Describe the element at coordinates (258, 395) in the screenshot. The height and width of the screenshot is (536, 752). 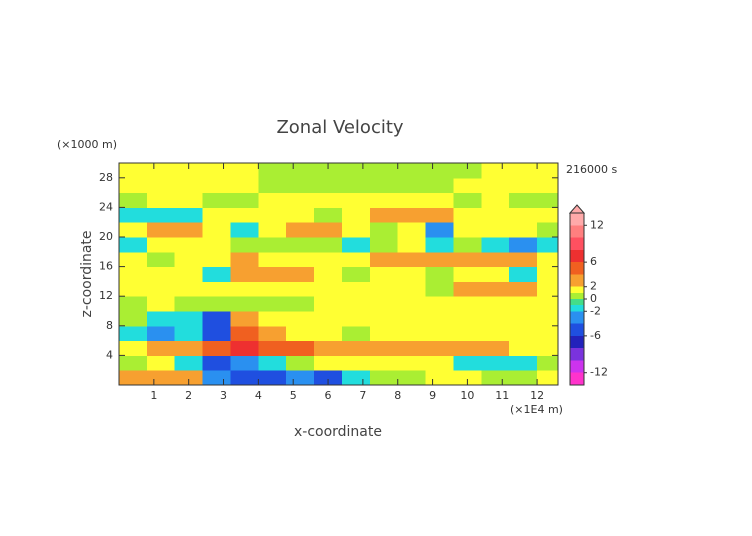
I see `x-tick-label: 4` at that location.